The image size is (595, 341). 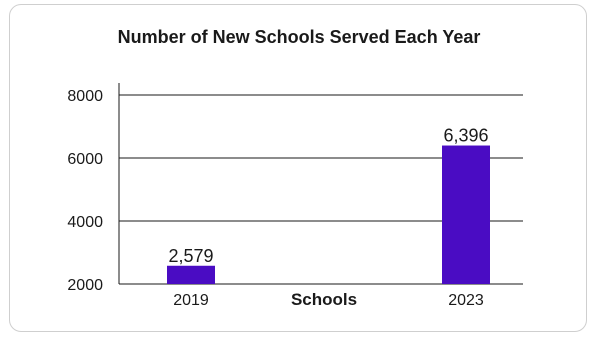 What do you see at coordinates (299, 37) in the screenshot?
I see `chart-title: Number of New Schools Served Each Year` at bounding box center [299, 37].